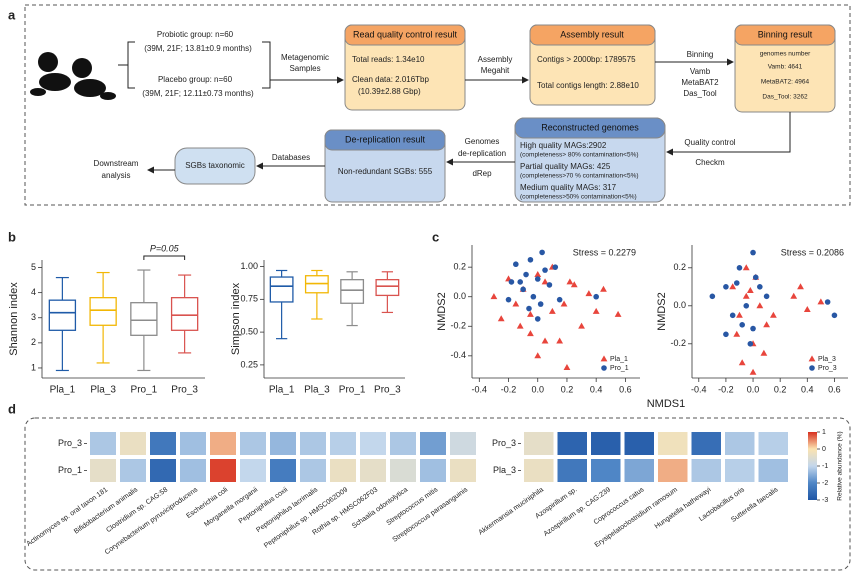 This screenshot has height=573, width=865. What do you see at coordinates (662, 311) in the screenshot?
I see `y-axis-label: NMDS2` at bounding box center [662, 311].